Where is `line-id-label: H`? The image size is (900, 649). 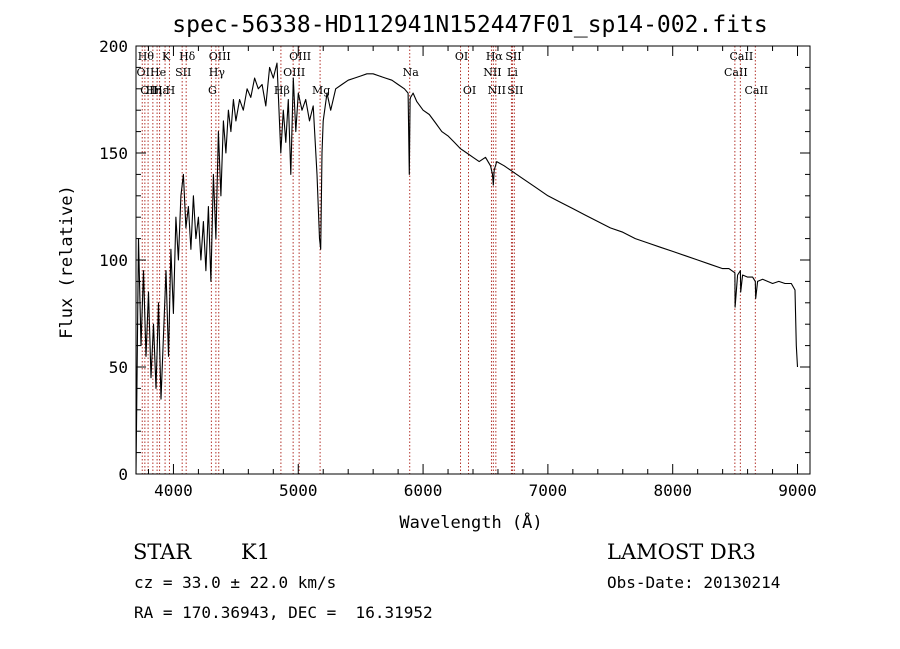 line-id-label: H is located at coordinates (171, 90).